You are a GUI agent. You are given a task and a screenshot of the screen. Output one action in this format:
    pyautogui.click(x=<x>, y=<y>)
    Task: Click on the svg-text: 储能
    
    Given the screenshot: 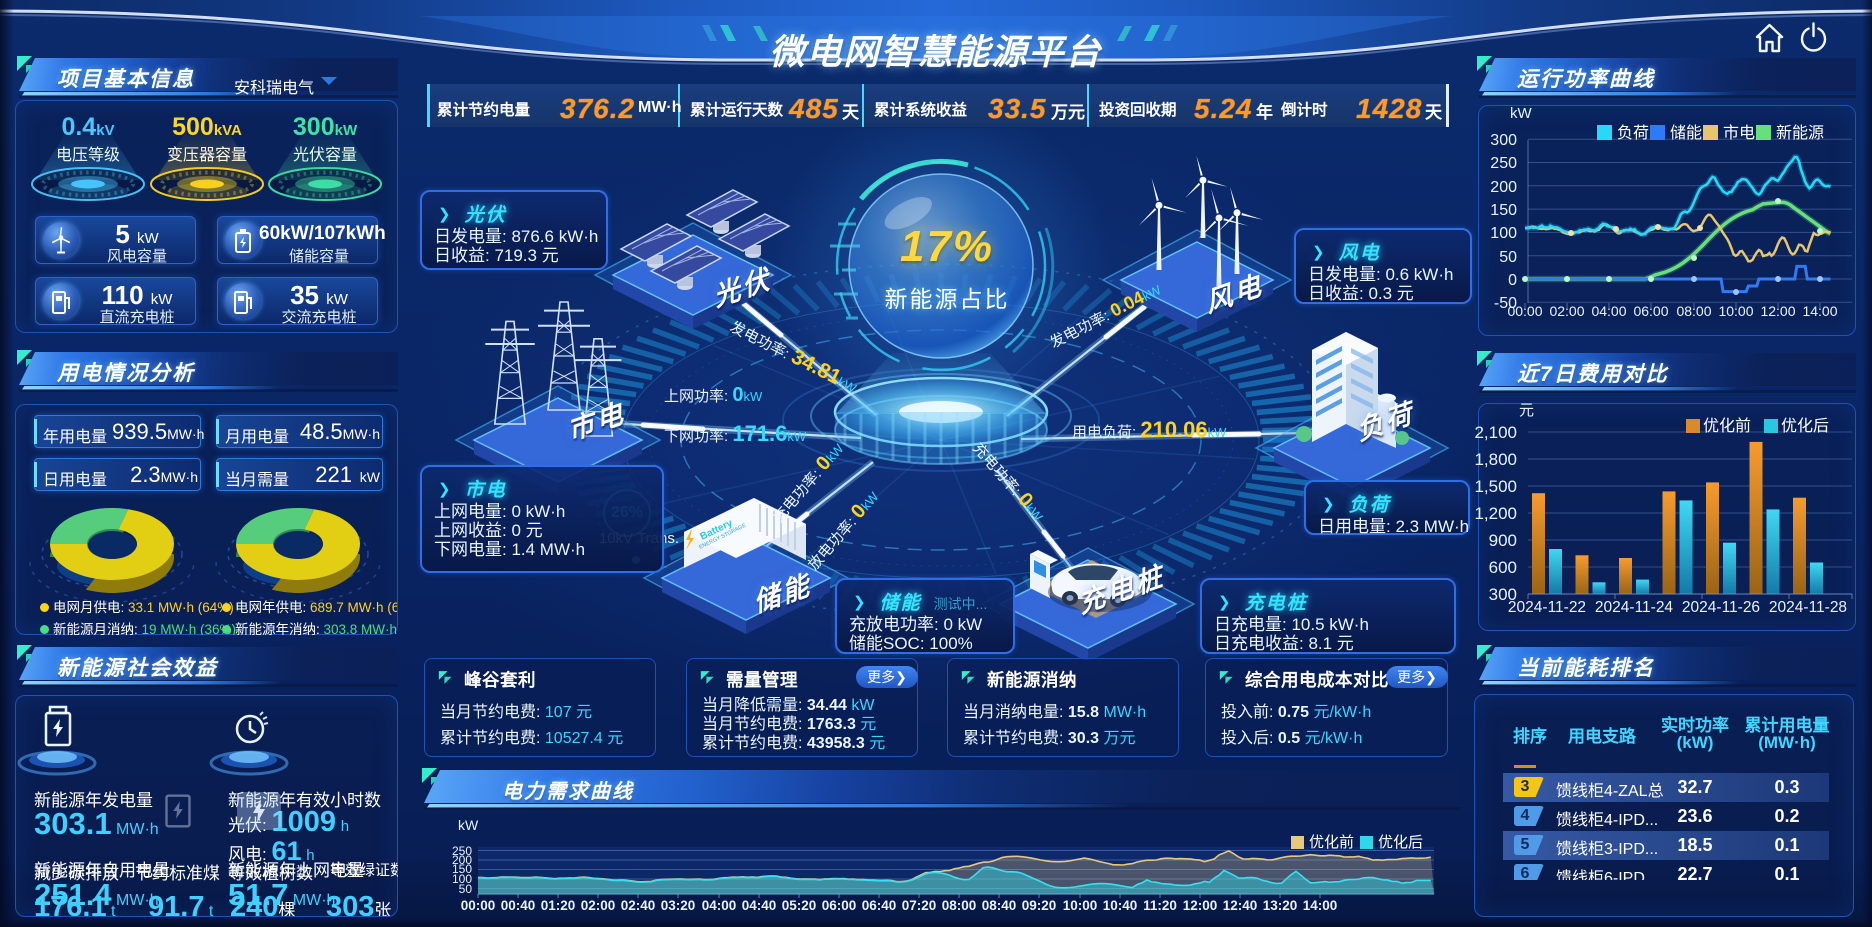 What is the action you would take?
    pyautogui.click(x=1686, y=133)
    